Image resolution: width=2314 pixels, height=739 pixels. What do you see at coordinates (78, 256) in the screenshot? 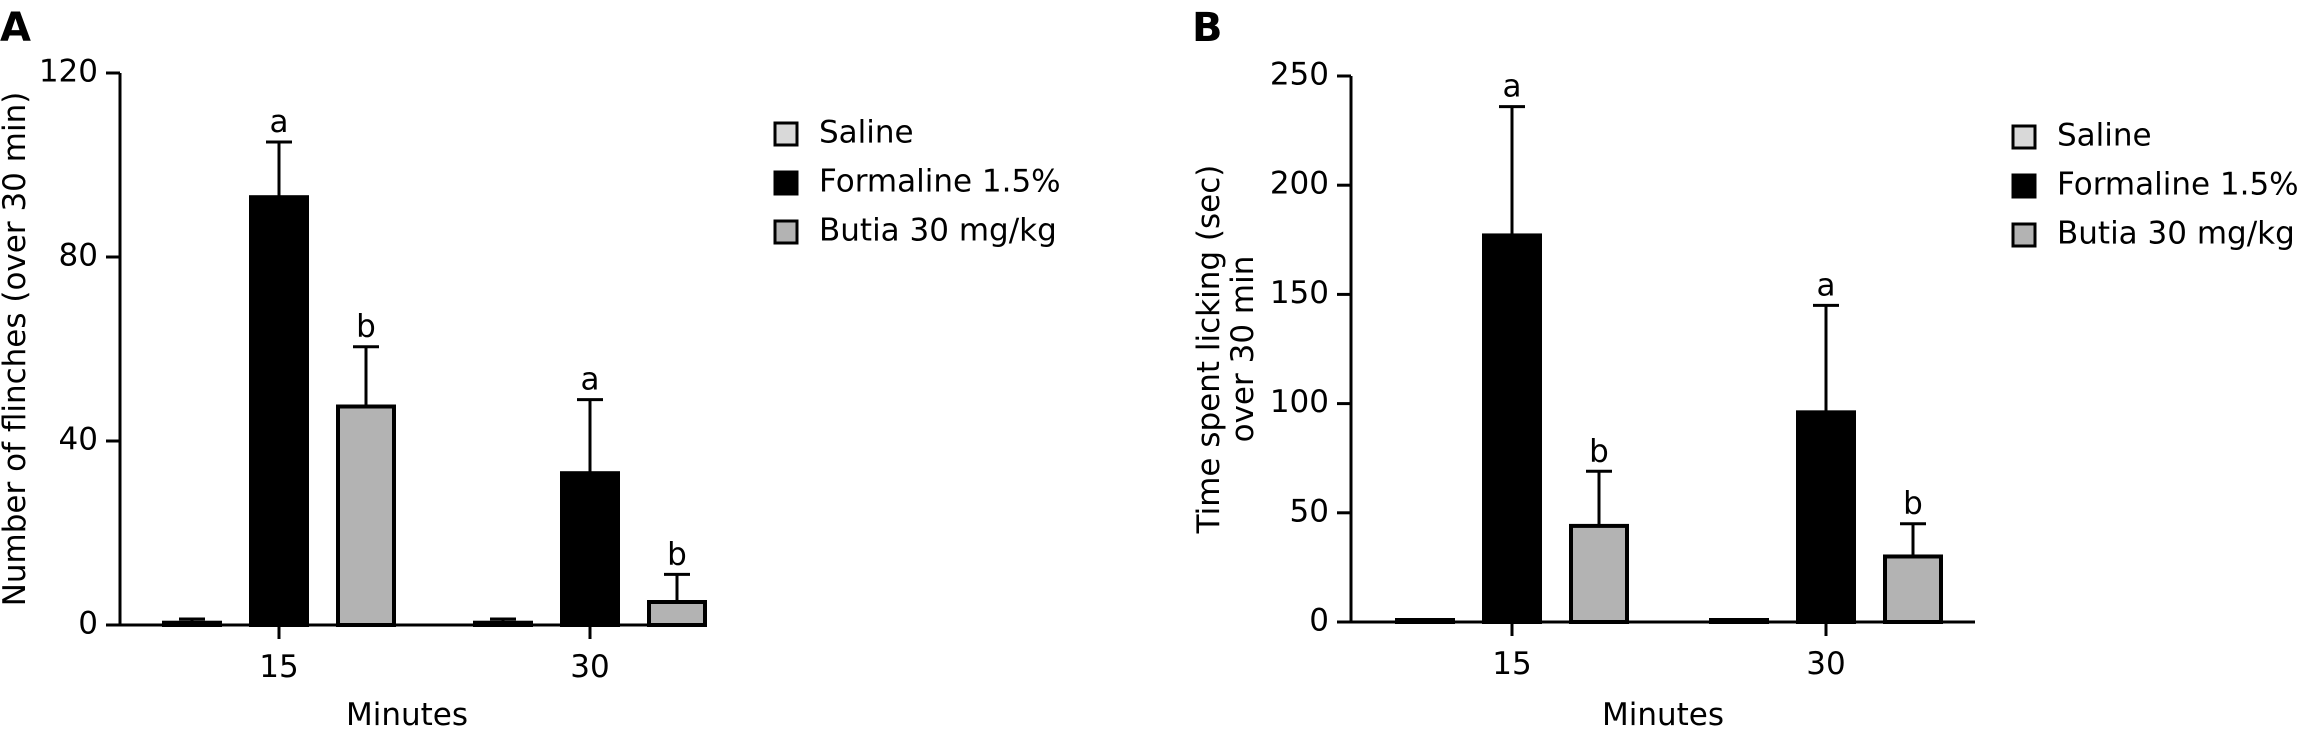
I see `y-tick-label: 80` at bounding box center [78, 256].